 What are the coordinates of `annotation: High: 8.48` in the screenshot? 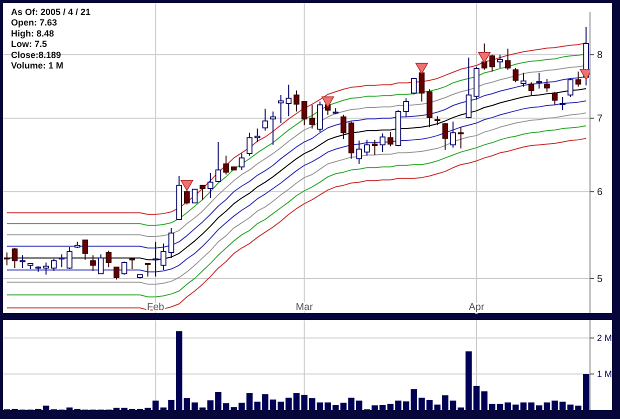 It's located at (32, 33).